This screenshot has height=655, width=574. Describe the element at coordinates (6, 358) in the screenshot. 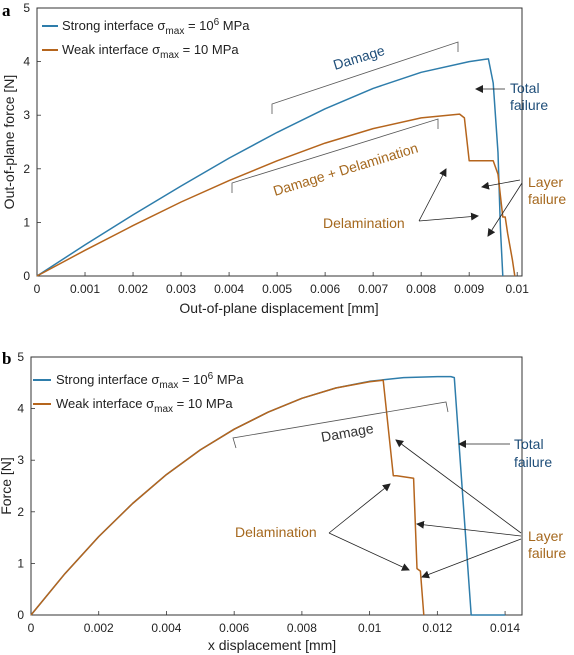

I see `panel-label-b: b` at that location.